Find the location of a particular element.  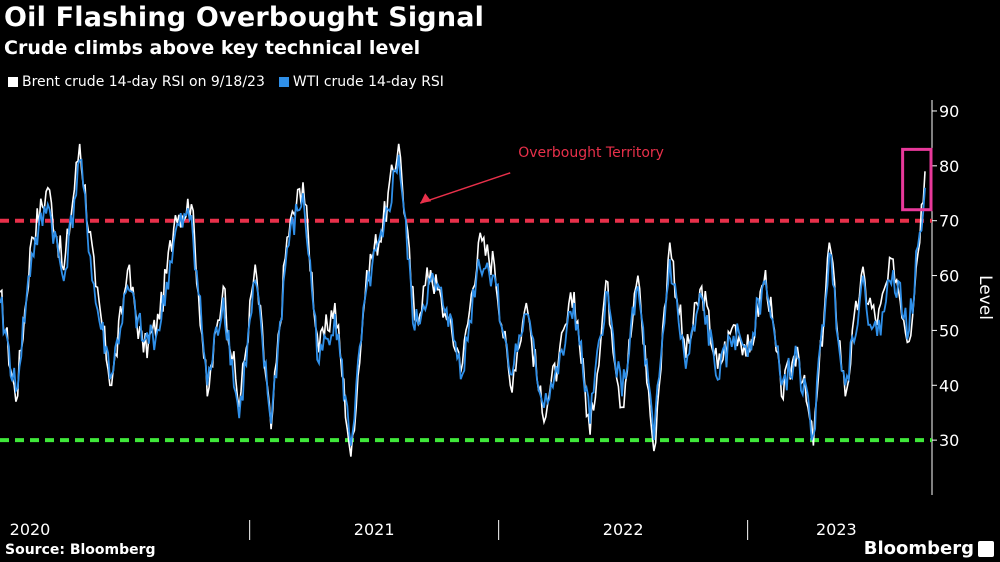

x-tick-label-2020: 2020 is located at coordinates (30, 529).